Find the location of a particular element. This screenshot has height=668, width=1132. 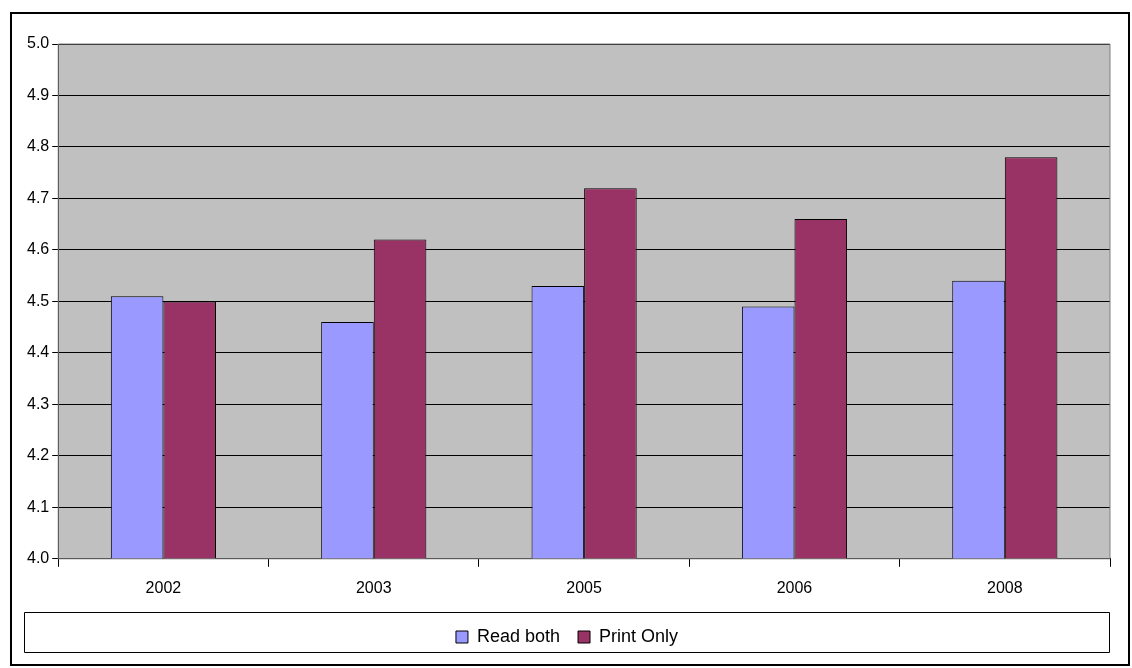

x-tick-label: 2005 is located at coordinates (584, 587).